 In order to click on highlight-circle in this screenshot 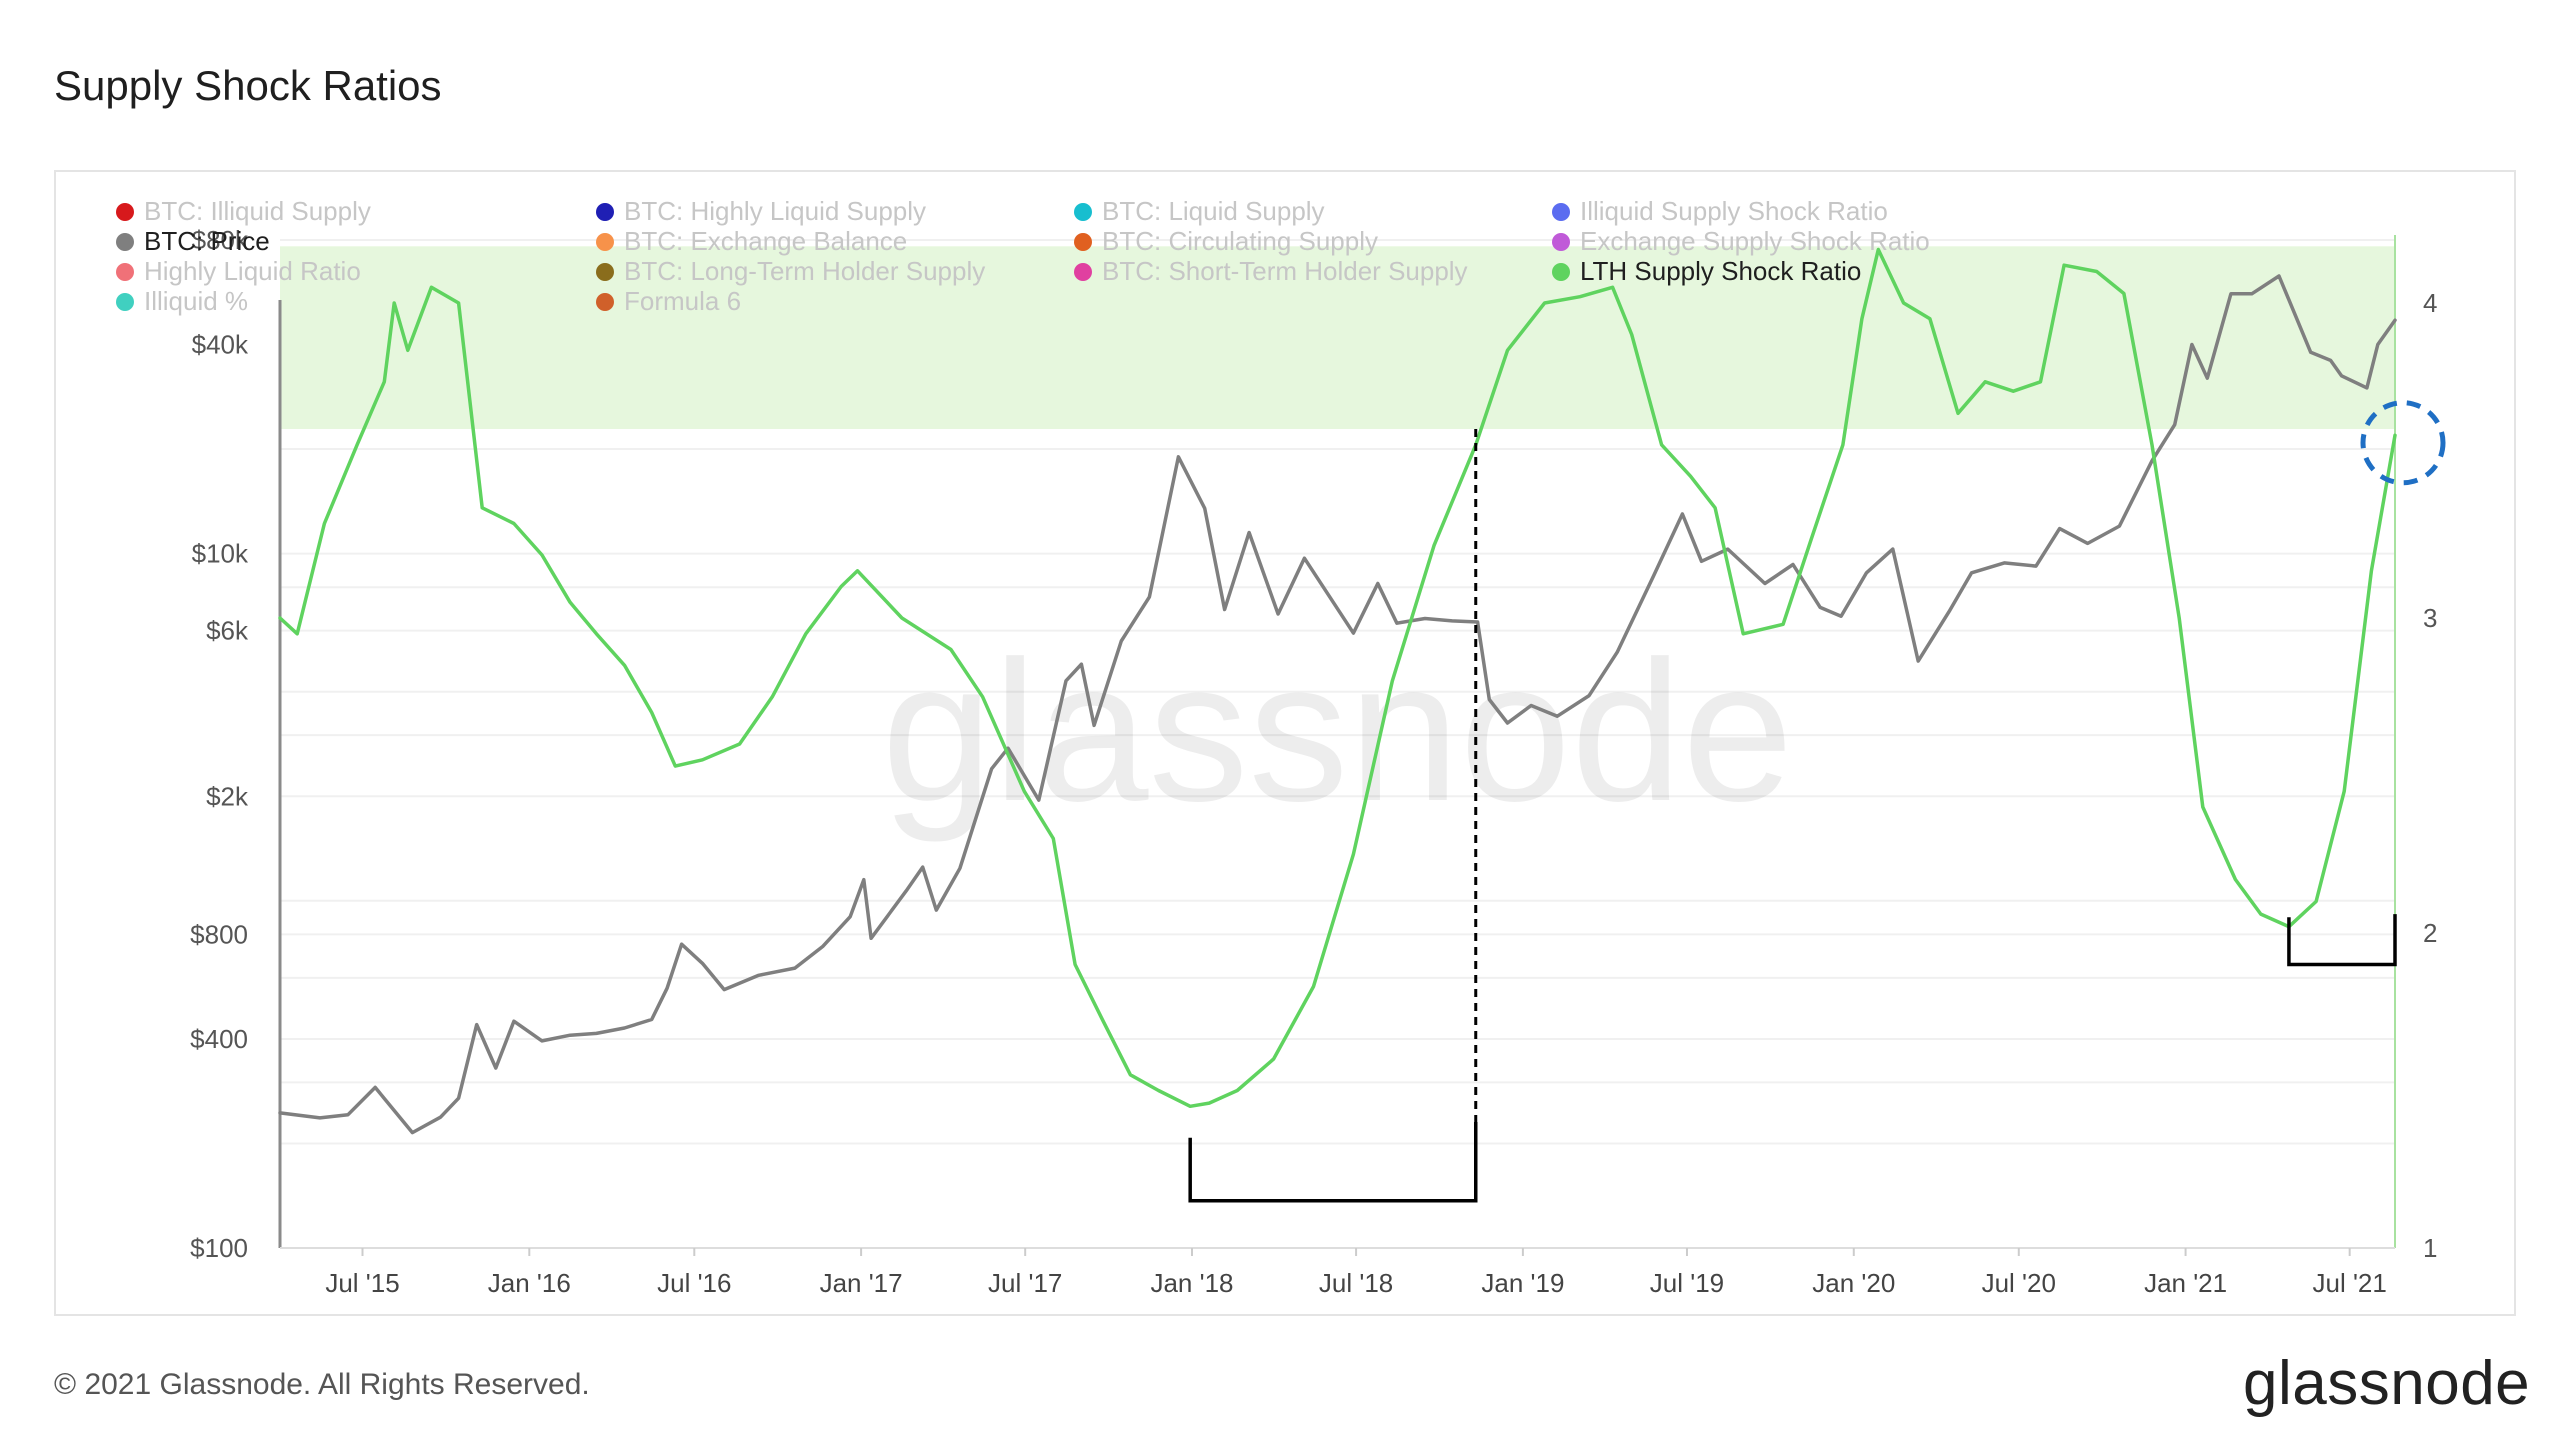, I will do `click(2403, 443)`.